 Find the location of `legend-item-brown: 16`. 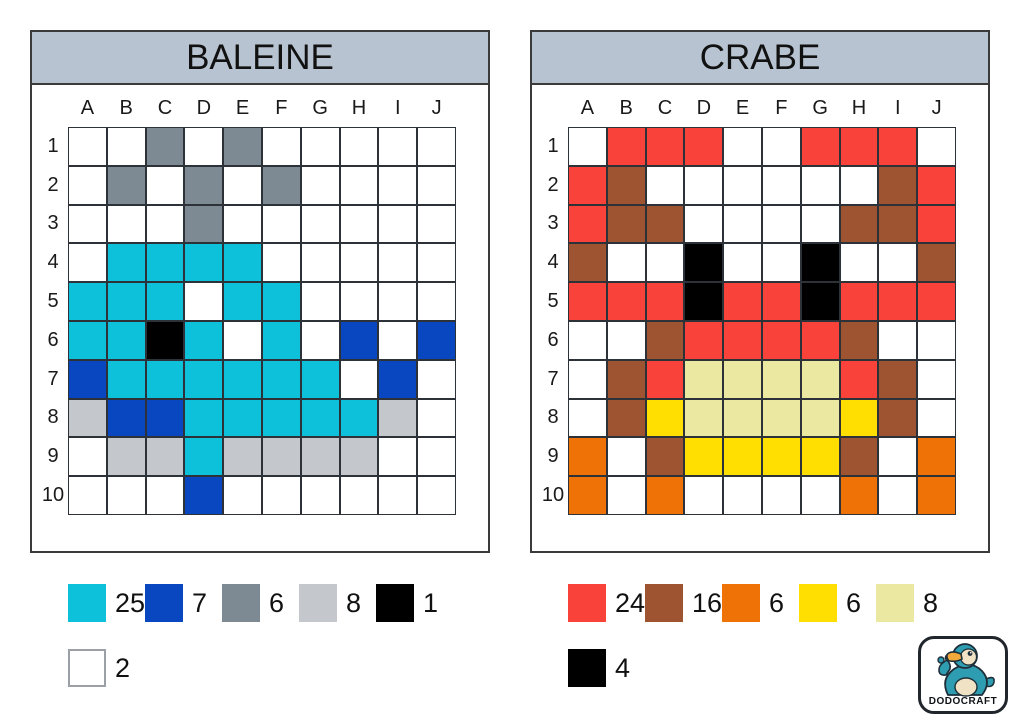

legend-item-brown: 16 is located at coordinates (683, 603).